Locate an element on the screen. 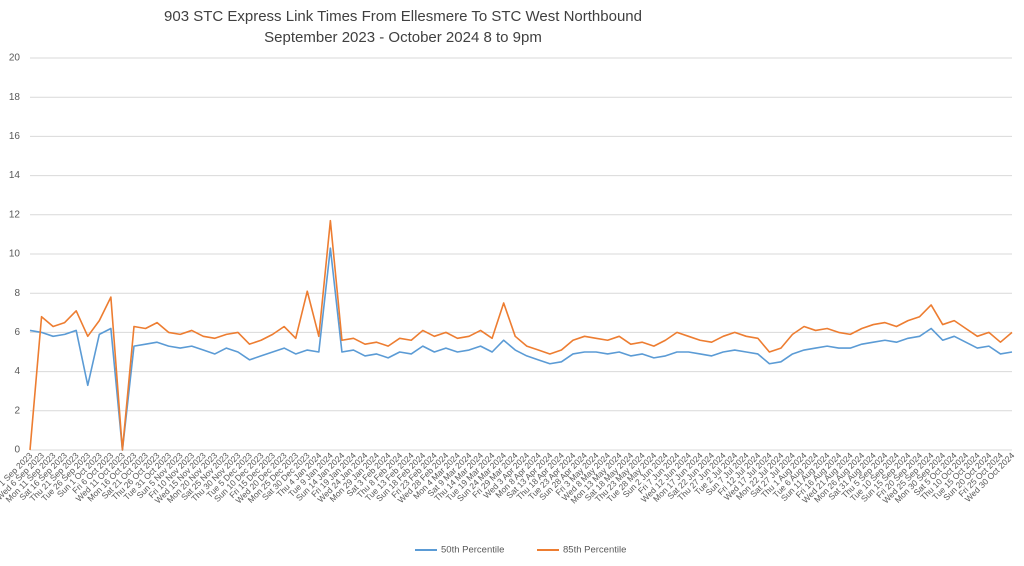 The image size is (1024, 566). y-tick-label: 0 is located at coordinates (17, 450).